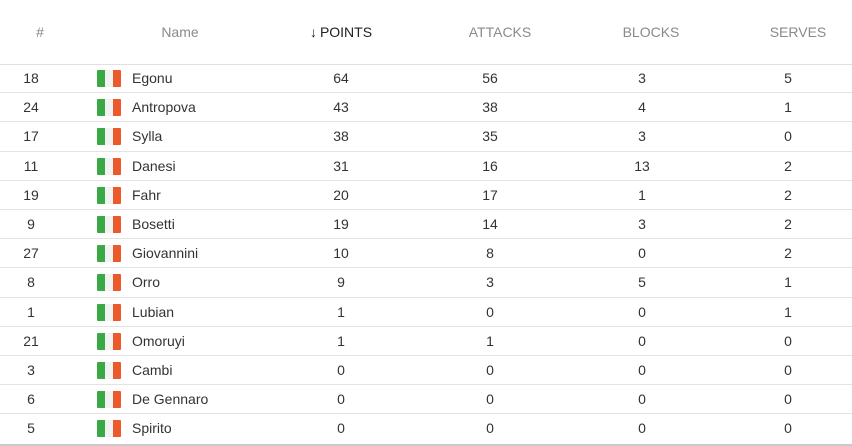 Image resolution: width=852 pixels, height=446 pixels. I want to click on player-attacks: 8, so click(490, 253).